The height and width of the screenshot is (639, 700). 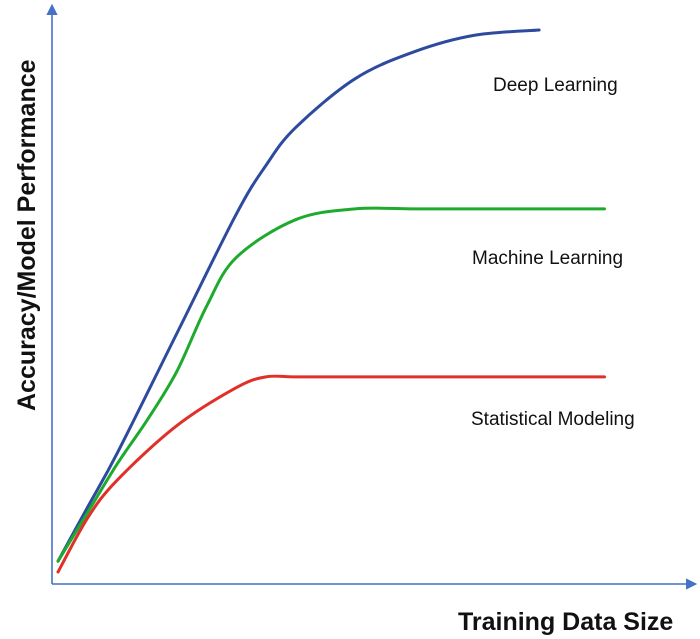 What do you see at coordinates (553, 419) in the screenshot?
I see `series-label-statistical-modeling: Statistical Modeling` at bounding box center [553, 419].